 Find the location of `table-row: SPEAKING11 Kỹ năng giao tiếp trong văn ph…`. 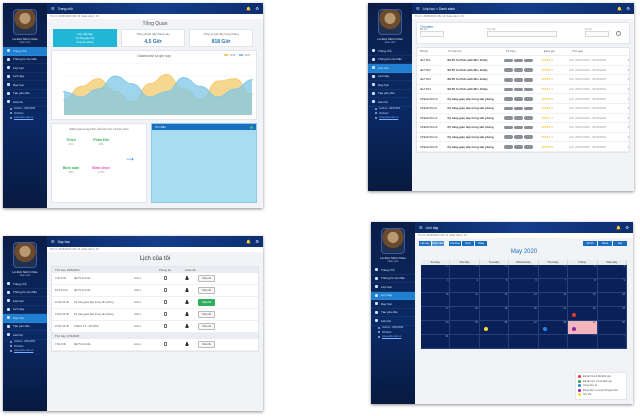

table-row: SPEAKING11 Kỹ năng giao tiếp trong văn ph… is located at coordinates (523, 109).